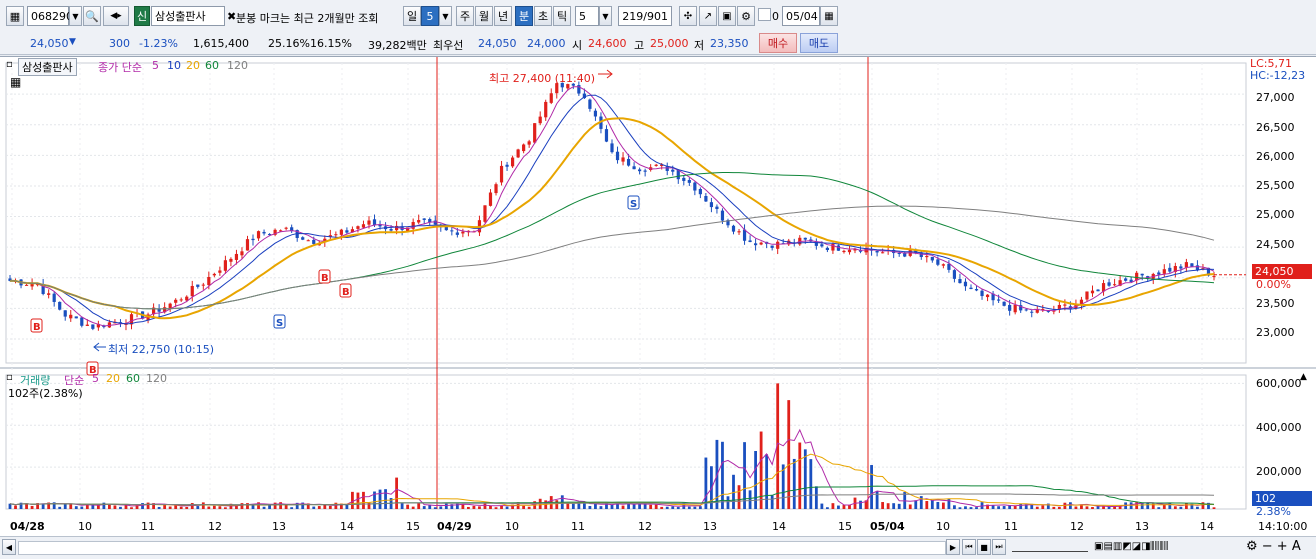 The height and width of the screenshot is (559, 1316). Describe the element at coordinates (605, 16) in the screenshot. I see `minute-dropdown-icon: ▼` at that location.